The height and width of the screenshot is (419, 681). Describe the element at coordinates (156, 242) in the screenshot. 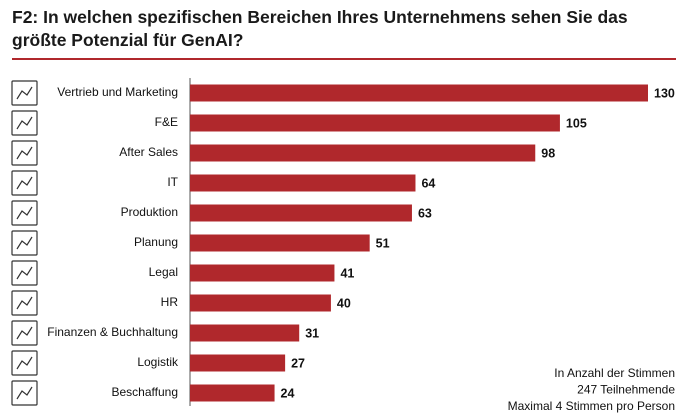

I see `category-label: Planung` at that location.